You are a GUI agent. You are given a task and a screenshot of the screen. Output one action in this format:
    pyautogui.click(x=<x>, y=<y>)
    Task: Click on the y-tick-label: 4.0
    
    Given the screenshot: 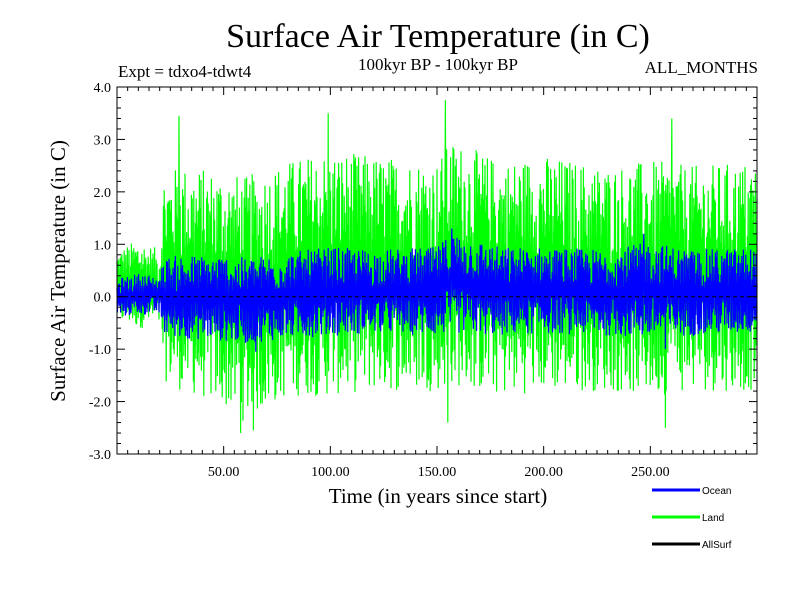 What is the action you would take?
    pyautogui.click(x=103, y=88)
    